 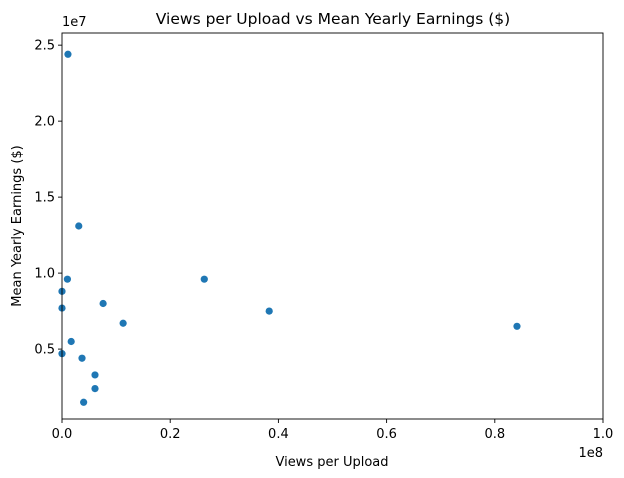 What do you see at coordinates (590, 453) in the screenshot?
I see `x-offset-label: 1e8` at bounding box center [590, 453].